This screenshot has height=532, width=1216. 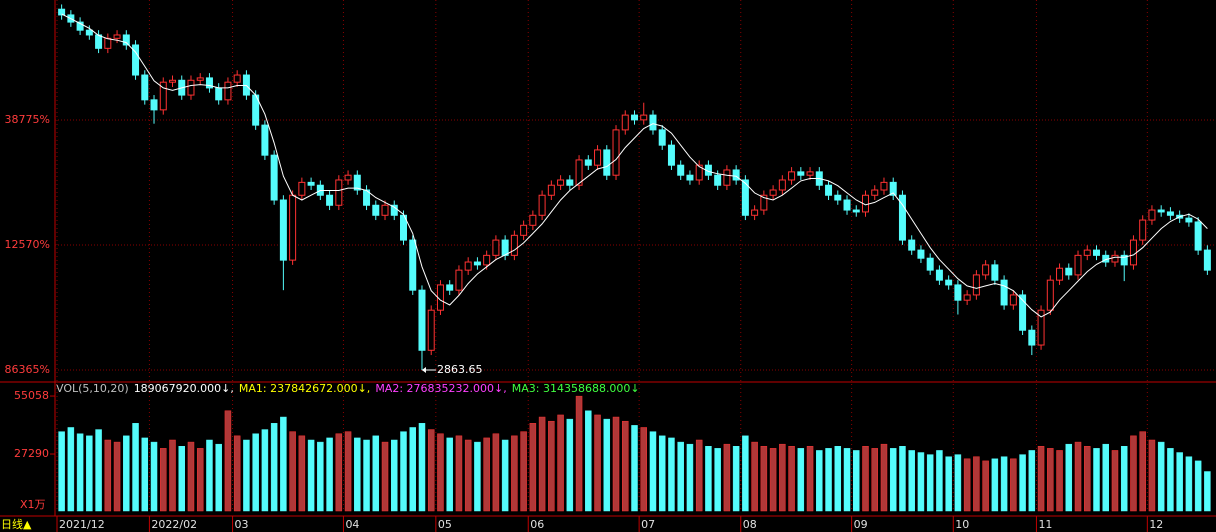 I want to click on x-tick-label: 2022/02, so click(x=174, y=524).